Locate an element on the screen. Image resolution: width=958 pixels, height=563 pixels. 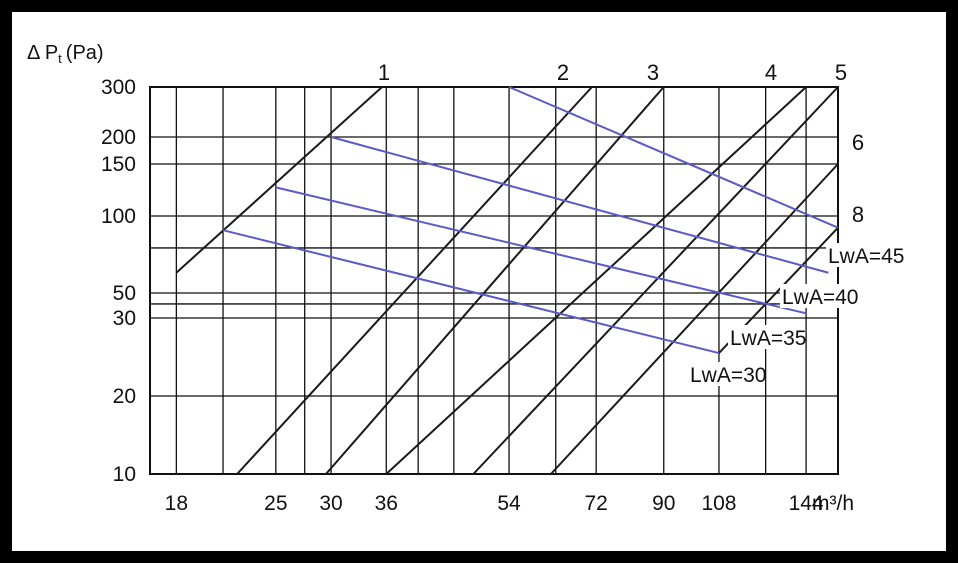
x-tick-label: 30 is located at coordinates (330, 503).